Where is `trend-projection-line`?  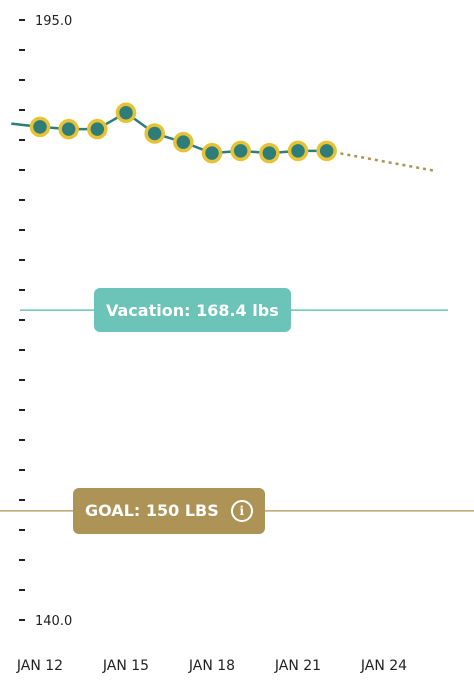 trend-projection-line is located at coordinates (380, 160).